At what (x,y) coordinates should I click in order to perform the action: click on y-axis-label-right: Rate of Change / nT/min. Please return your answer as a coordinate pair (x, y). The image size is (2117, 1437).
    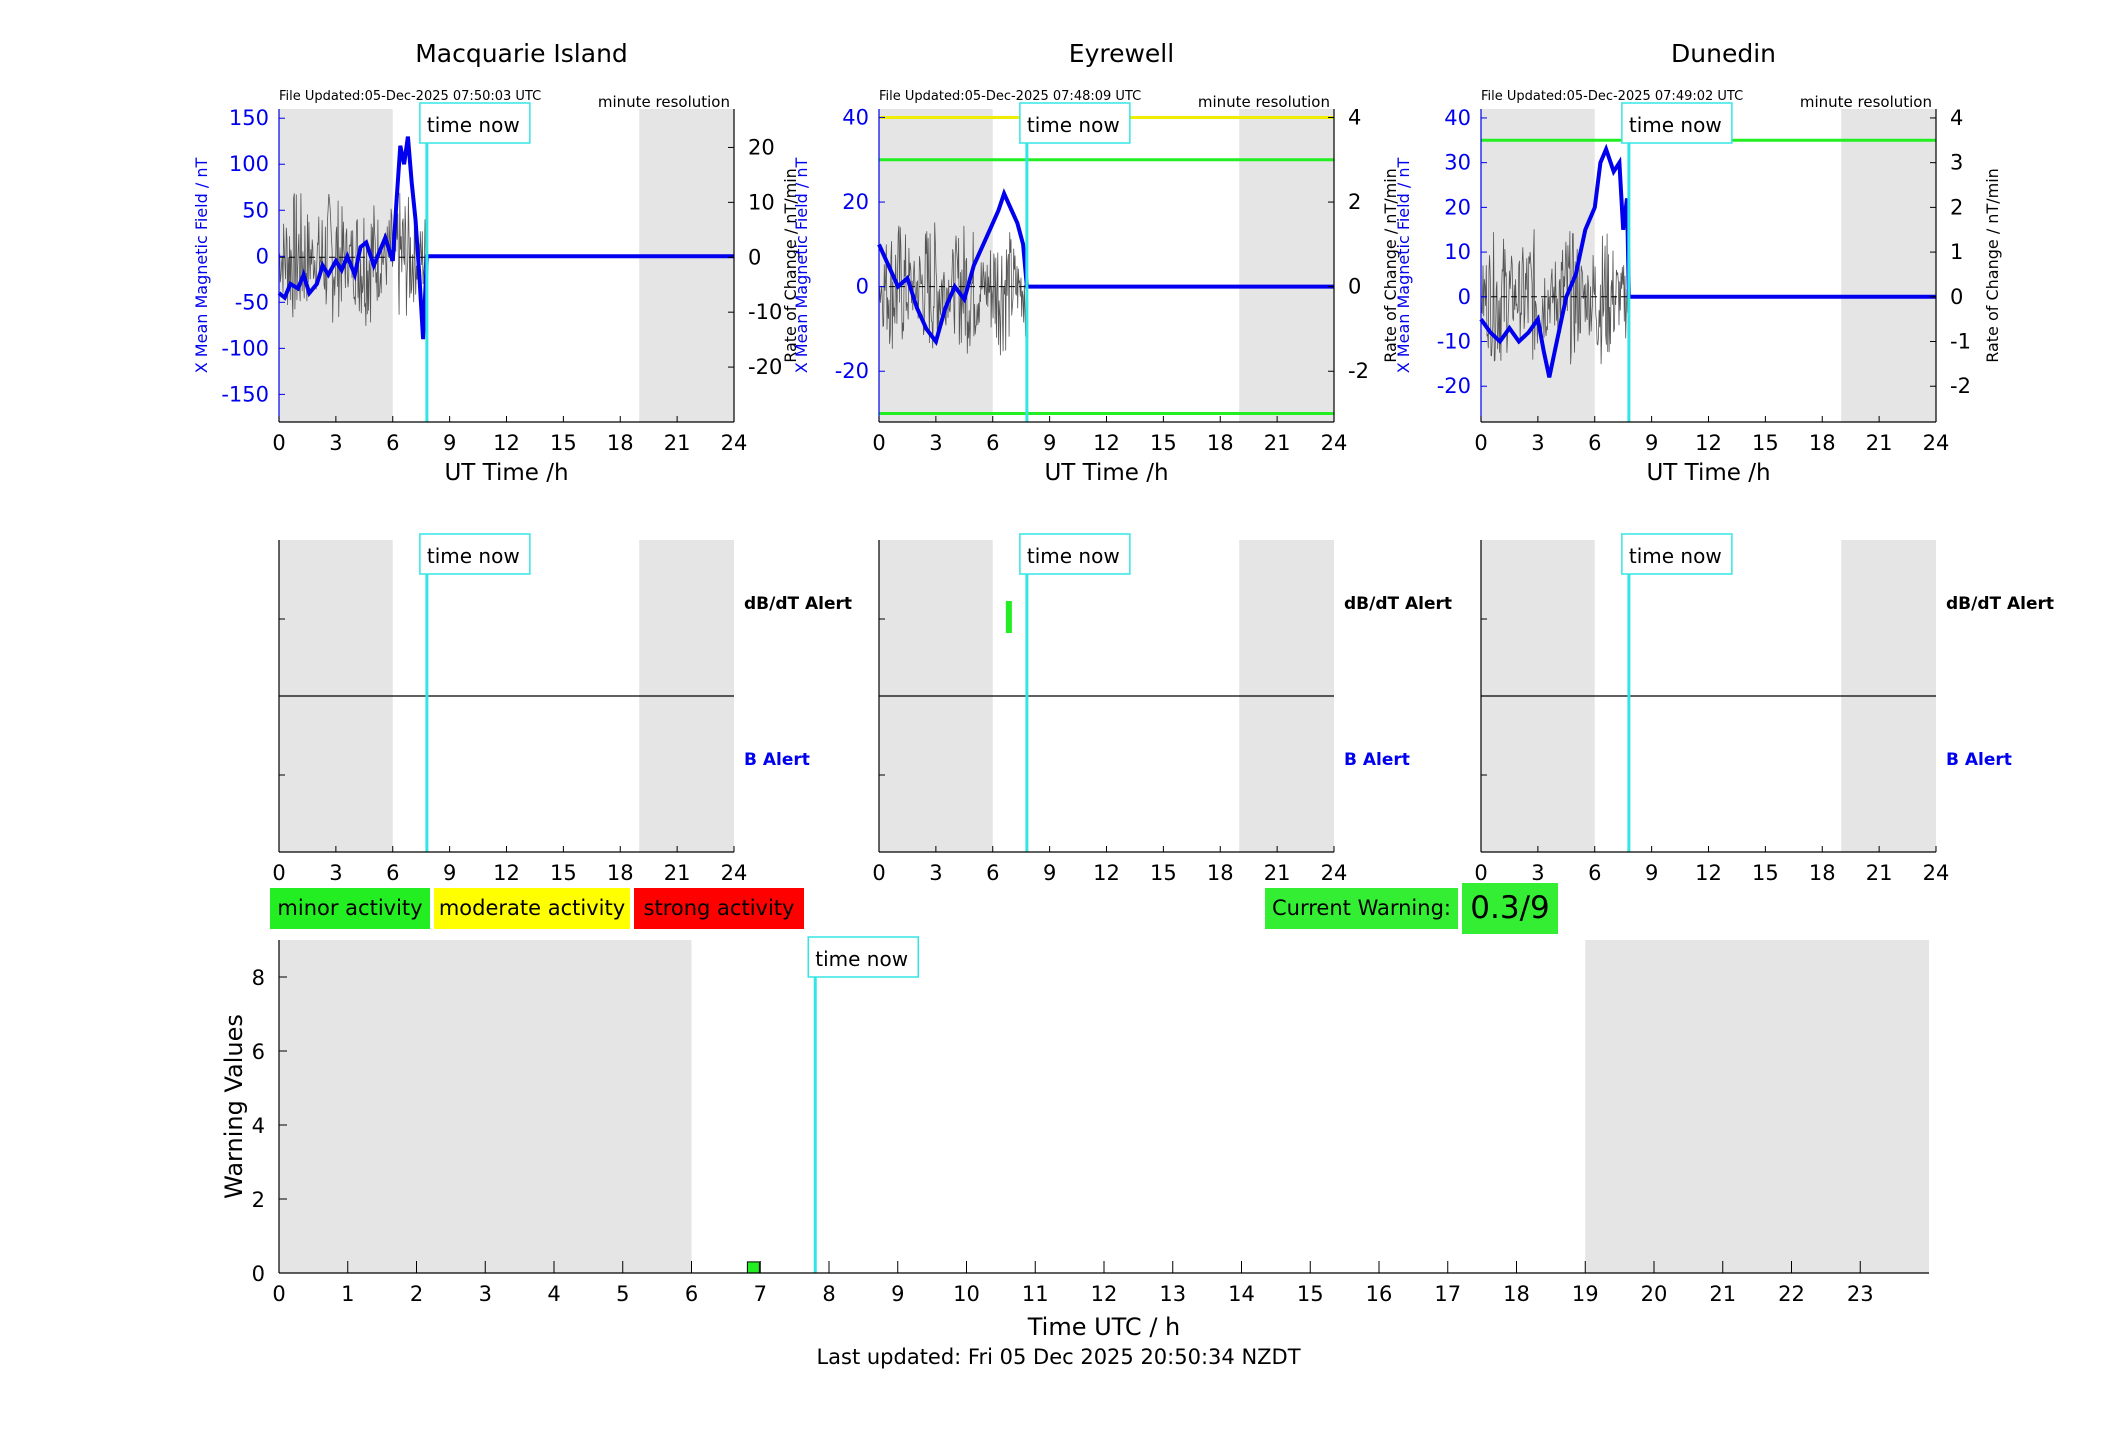
    Looking at the image, I should click on (1390, 265).